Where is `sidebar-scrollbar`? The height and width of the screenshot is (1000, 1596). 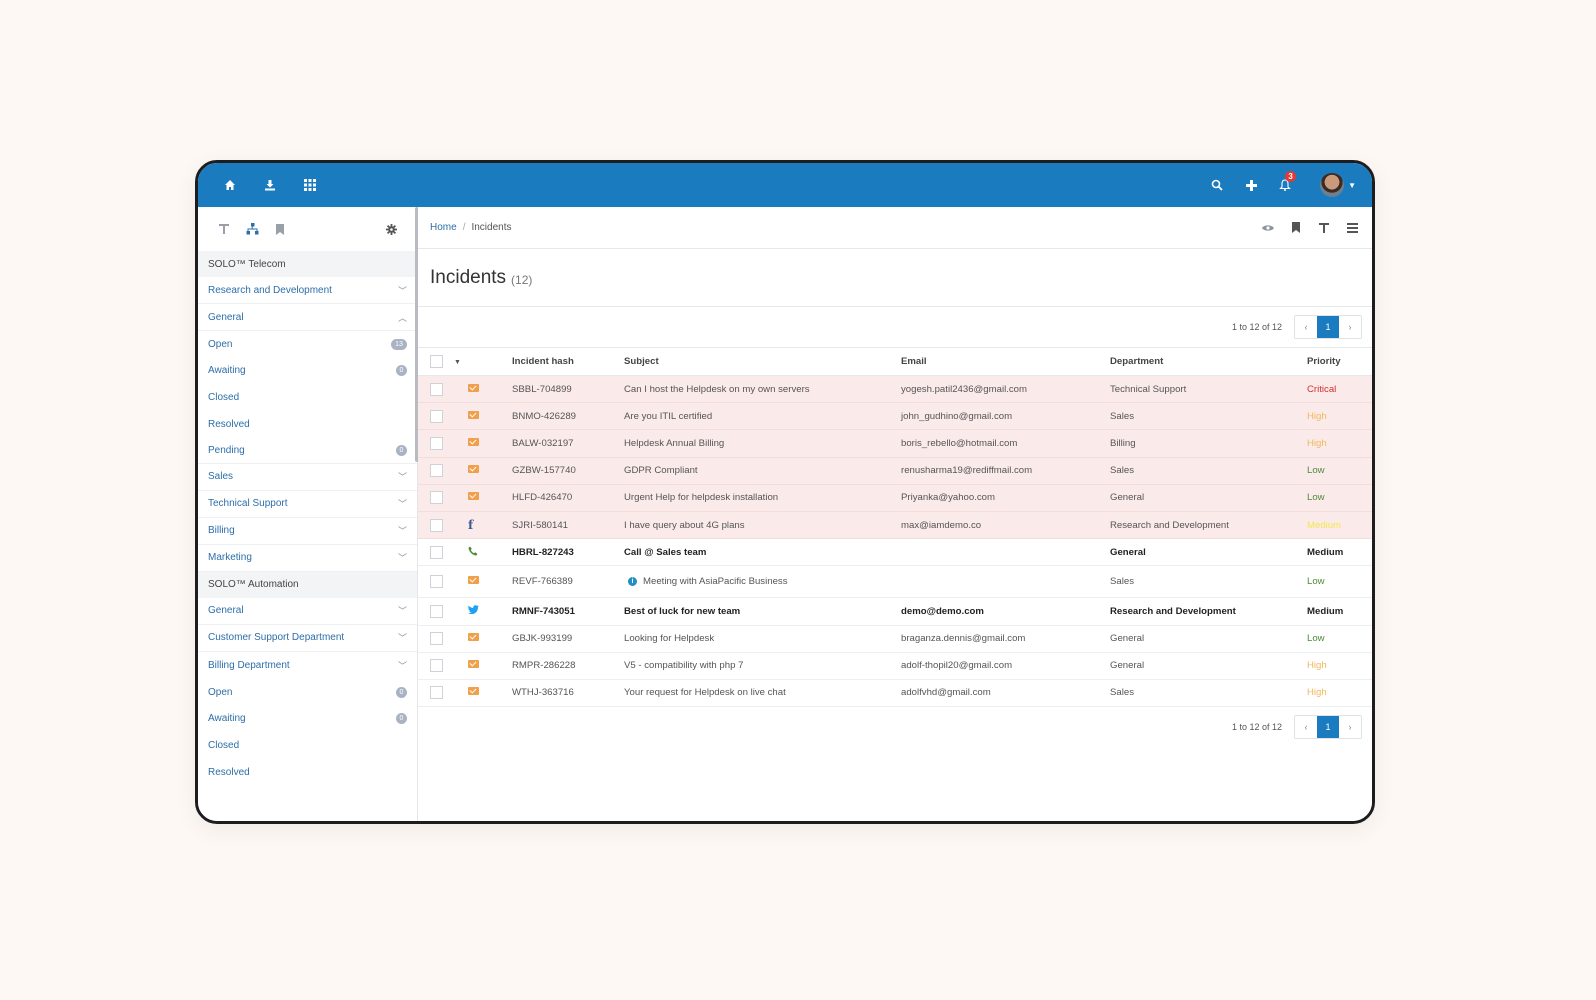
sidebar-scrollbar is located at coordinates (417, 334).